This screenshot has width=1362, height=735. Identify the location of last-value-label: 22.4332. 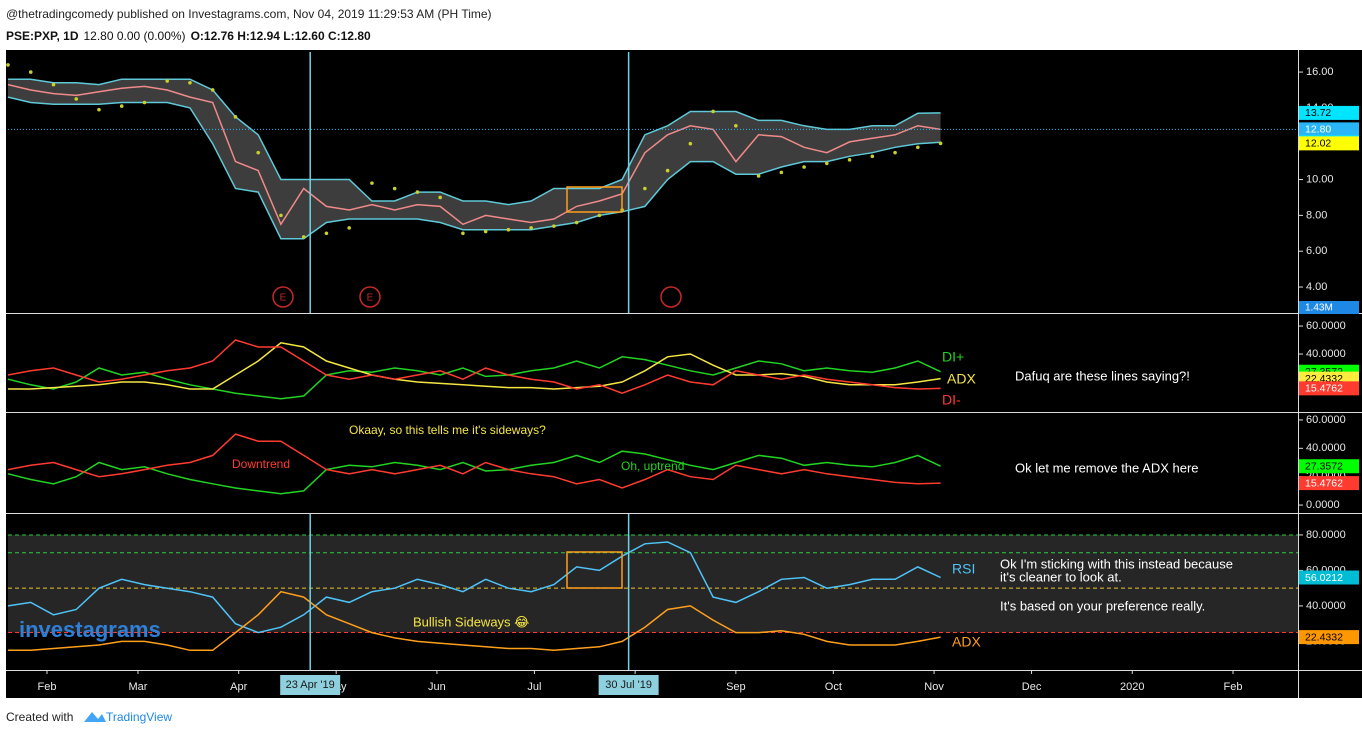
(1324, 637).